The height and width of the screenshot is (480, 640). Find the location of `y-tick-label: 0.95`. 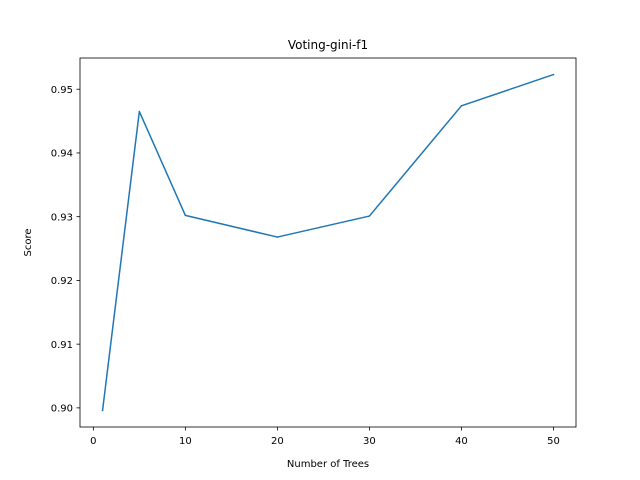

y-tick-label: 0.95 is located at coordinates (62, 90).